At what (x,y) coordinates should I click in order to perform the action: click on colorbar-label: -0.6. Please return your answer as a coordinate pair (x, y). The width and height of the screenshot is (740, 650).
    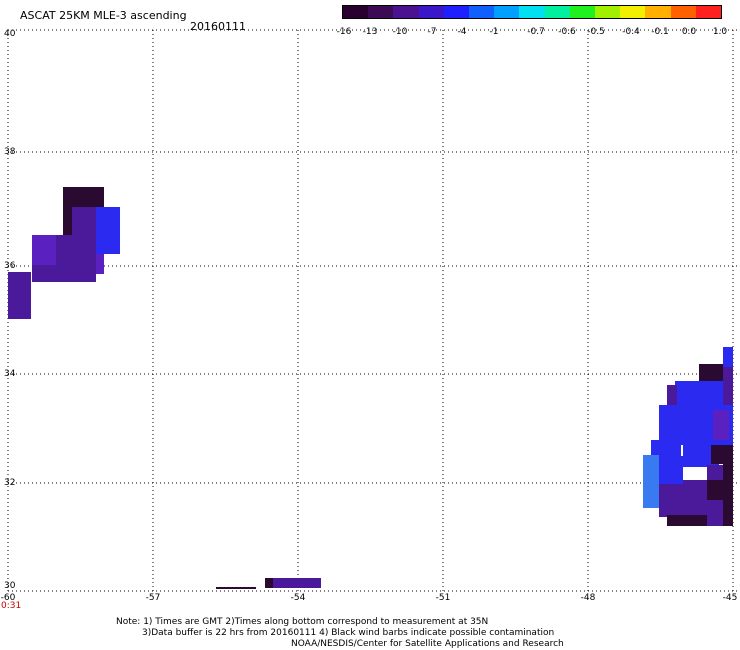
    Looking at the image, I should click on (567, 32).